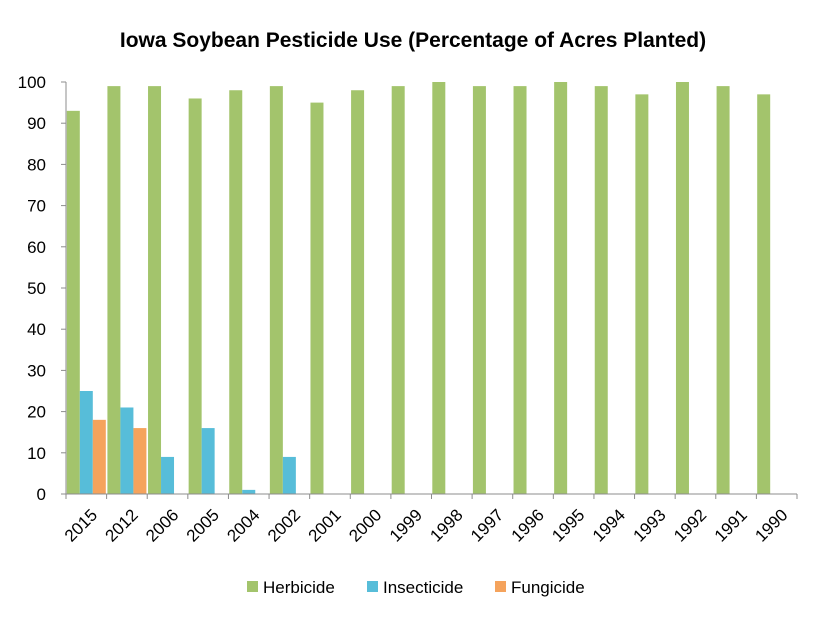  Describe the element at coordinates (325, 525) in the screenshot. I see `x-tick-label-2001: 2001` at that location.